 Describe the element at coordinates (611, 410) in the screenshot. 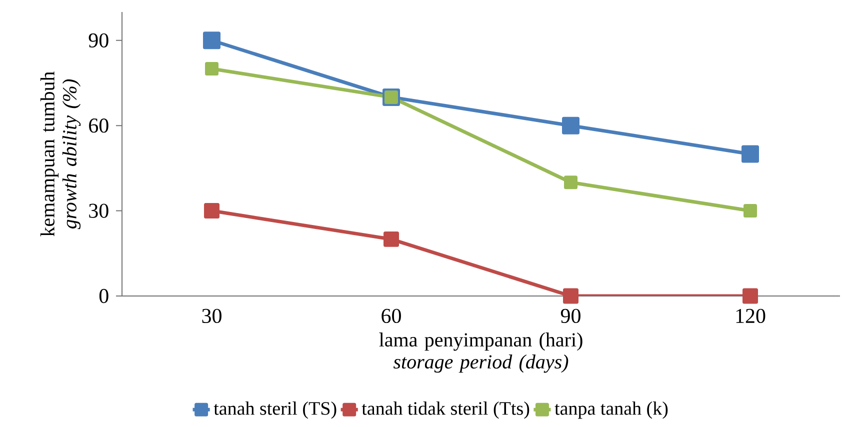

I see `legend-label: tanpa tanah (k)` at that location.